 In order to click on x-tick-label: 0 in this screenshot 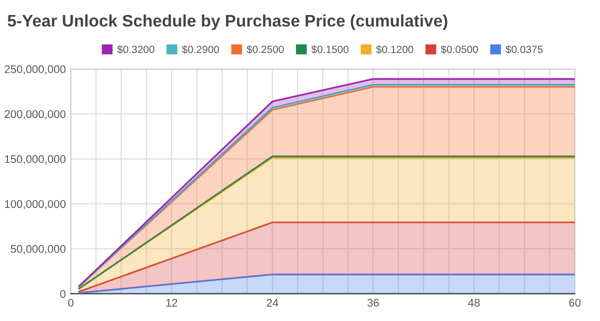, I will do `click(71, 302)`.